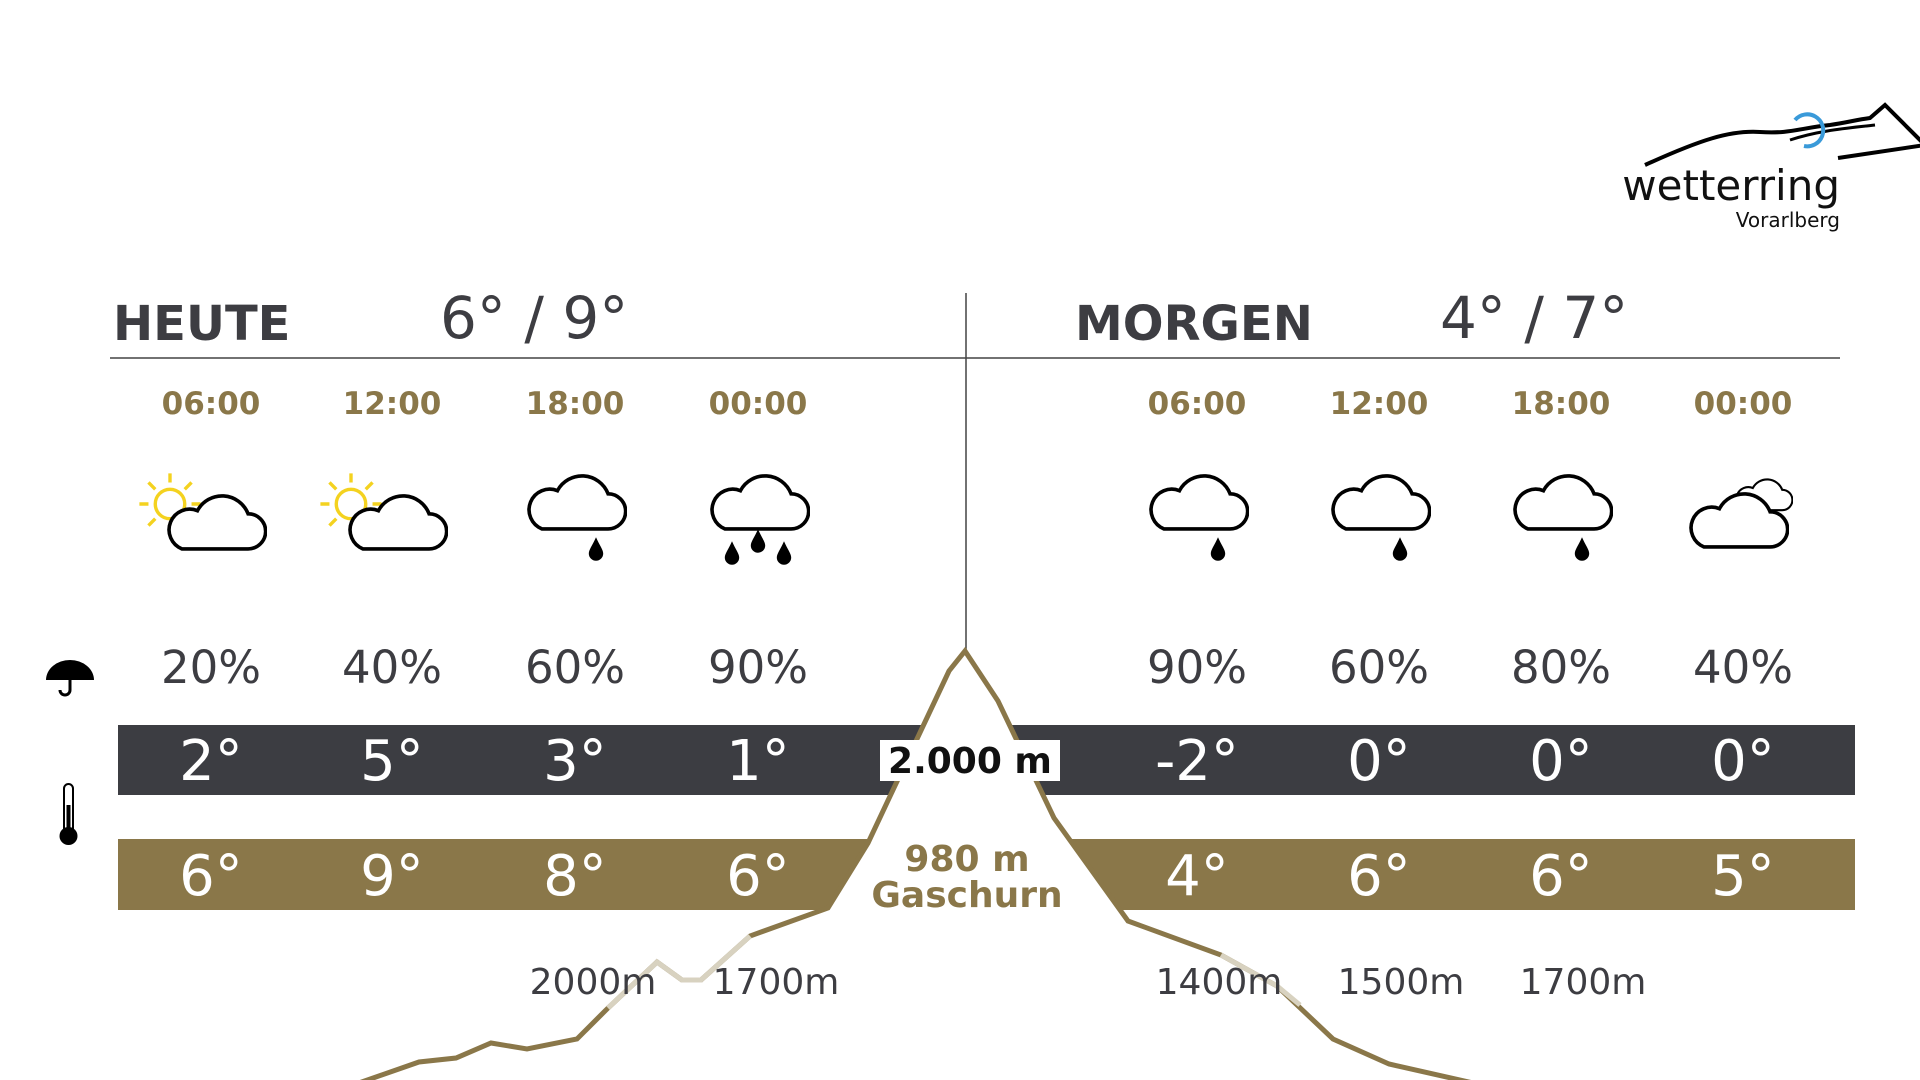 The image size is (1920, 1080). Describe the element at coordinates (534, 318) in the screenshot. I see `day-range: 6° / 9°` at that location.